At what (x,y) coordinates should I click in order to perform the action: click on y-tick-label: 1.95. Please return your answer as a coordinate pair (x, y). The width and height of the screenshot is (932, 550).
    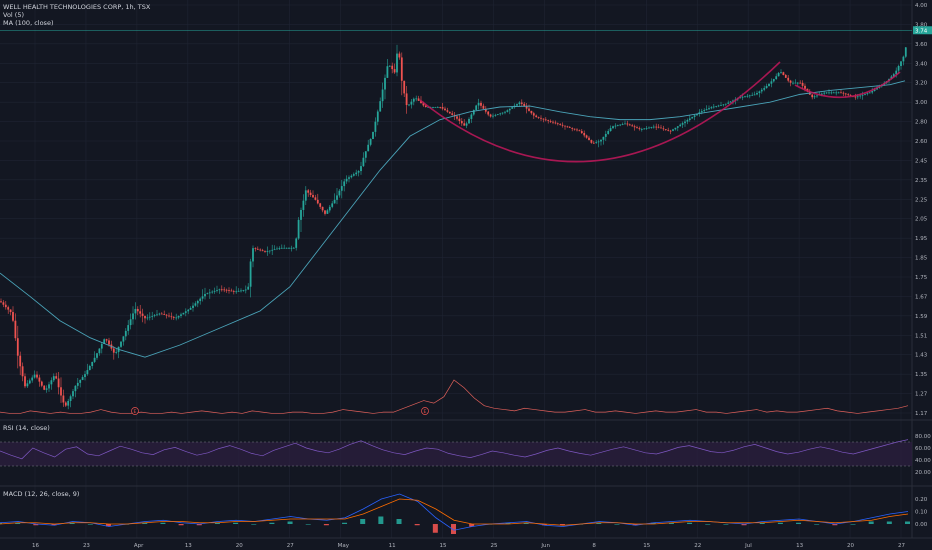
    Looking at the image, I should click on (921, 239).